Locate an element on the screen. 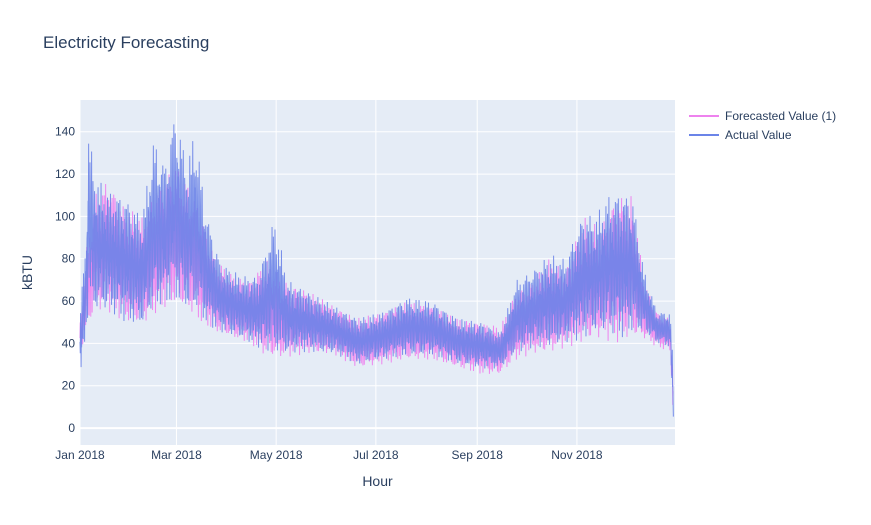 The width and height of the screenshot is (871, 525). chart-title: Electricity Forecasting is located at coordinates (126, 42).